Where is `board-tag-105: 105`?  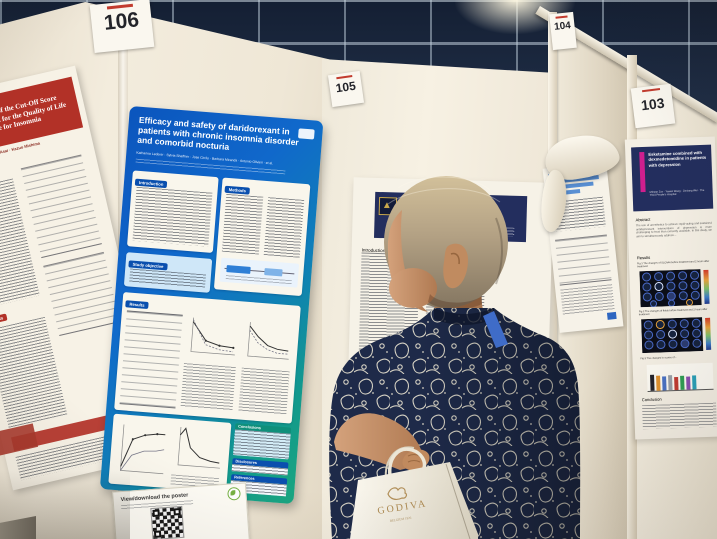
board-tag-105: 105 is located at coordinates (346, 89).